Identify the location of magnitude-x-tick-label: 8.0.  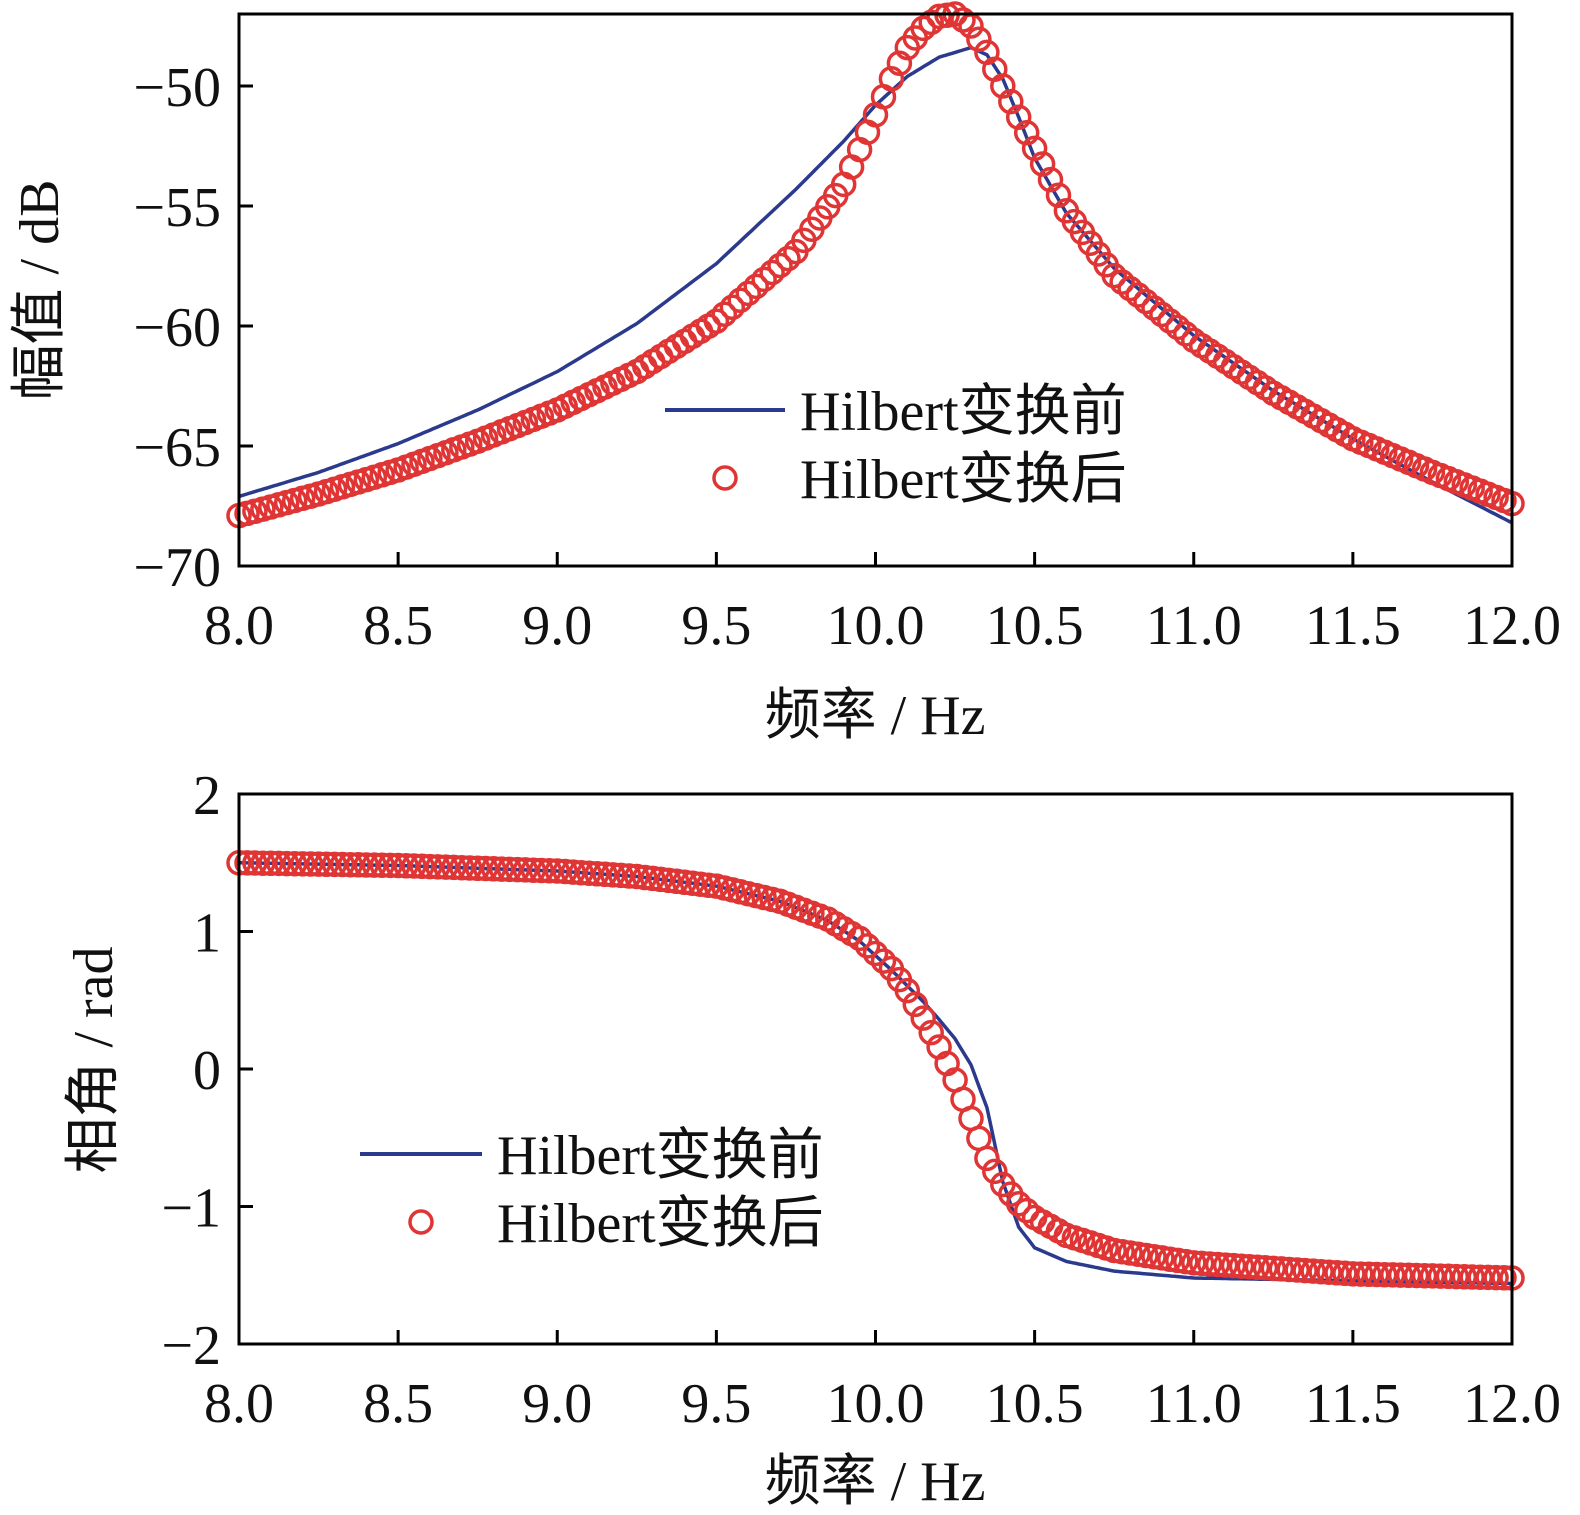
(239, 626).